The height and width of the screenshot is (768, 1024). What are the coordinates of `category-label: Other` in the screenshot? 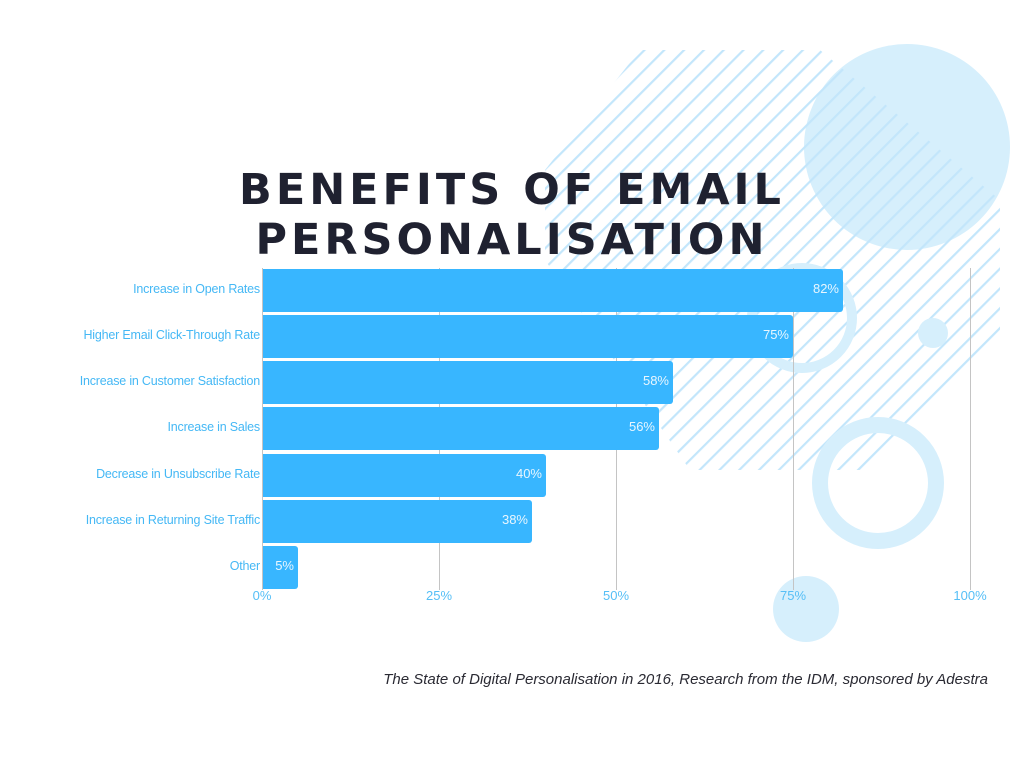 It's located at (244, 566).